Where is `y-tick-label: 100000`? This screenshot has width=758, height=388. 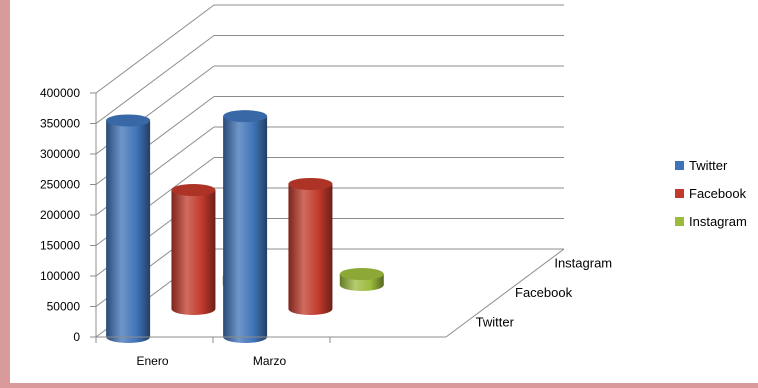
y-tick-label: 100000 is located at coordinates (60, 276).